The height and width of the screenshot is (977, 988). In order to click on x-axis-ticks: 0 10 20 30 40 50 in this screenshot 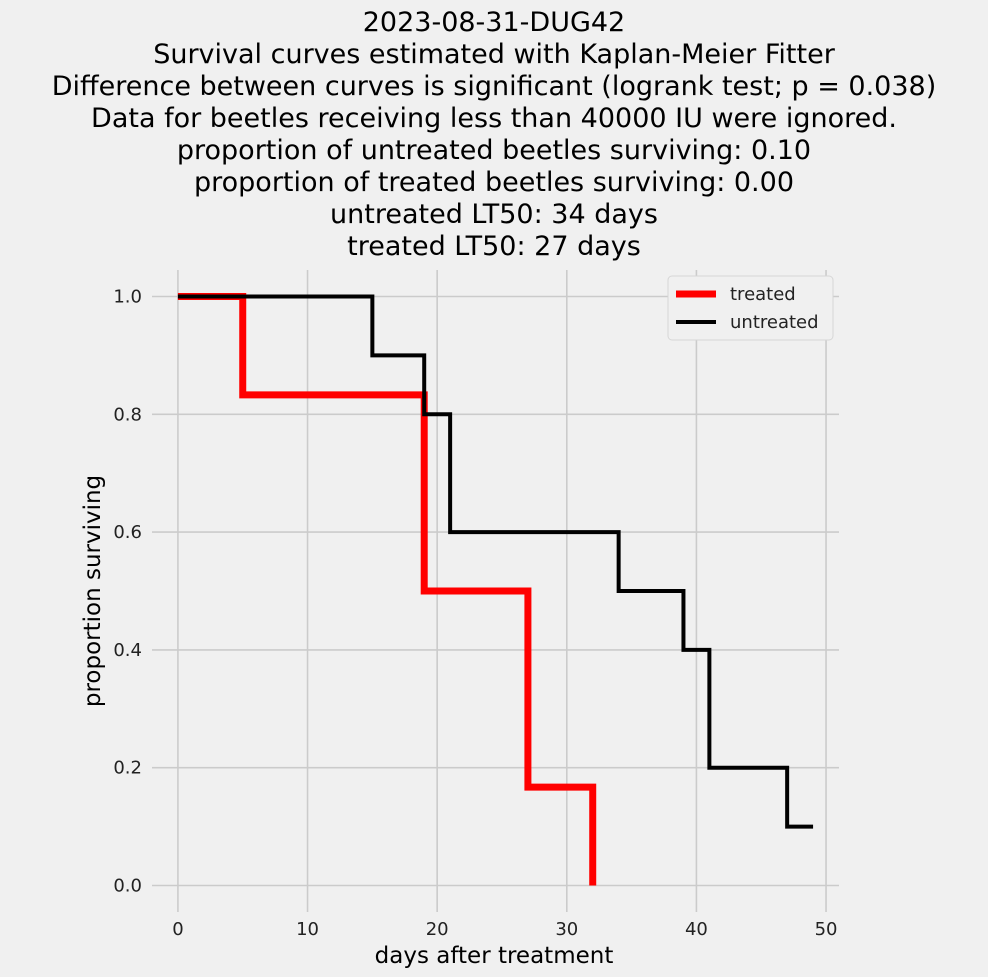, I will do `click(504, 929)`.